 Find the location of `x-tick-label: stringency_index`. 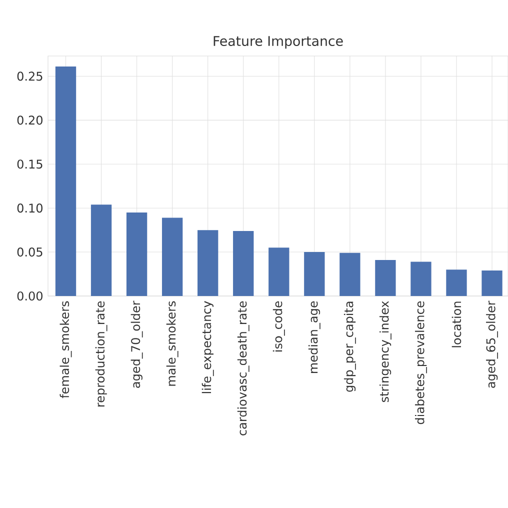

x-tick-label: stringency_index is located at coordinates (385, 351).